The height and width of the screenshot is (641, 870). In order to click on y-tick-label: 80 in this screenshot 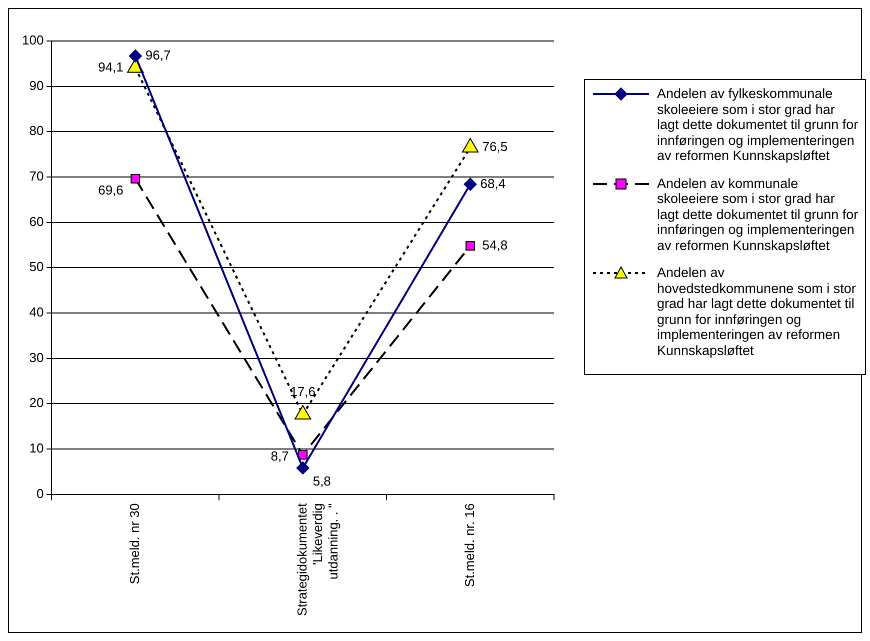, I will do `click(36, 130)`.